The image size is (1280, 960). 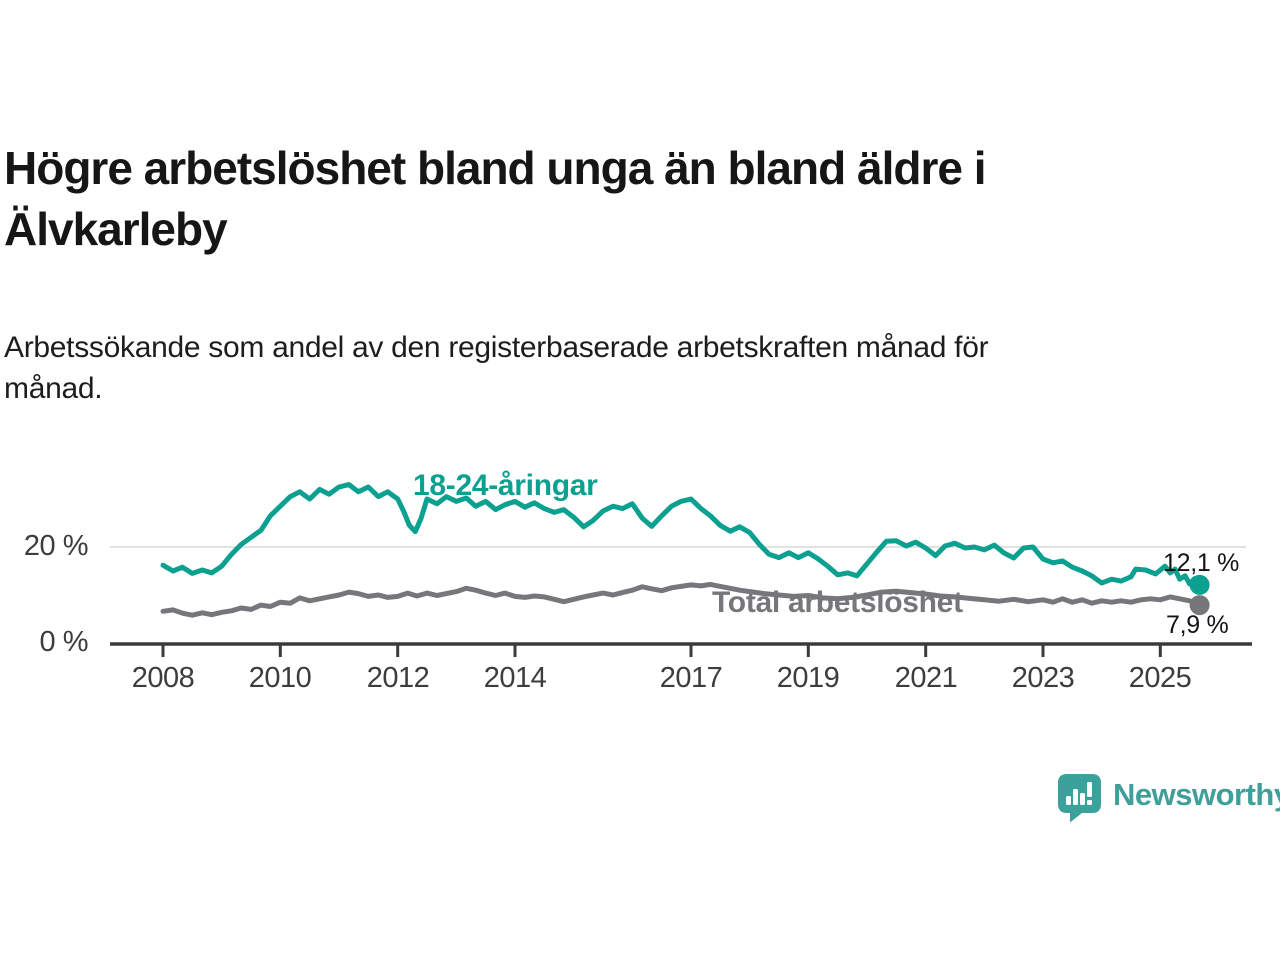 What do you see at coordinates (1196, 794) in the screenshot?
I see `newsworthy-logo-text: Newsworthy` at bounding box center [1196, 794].